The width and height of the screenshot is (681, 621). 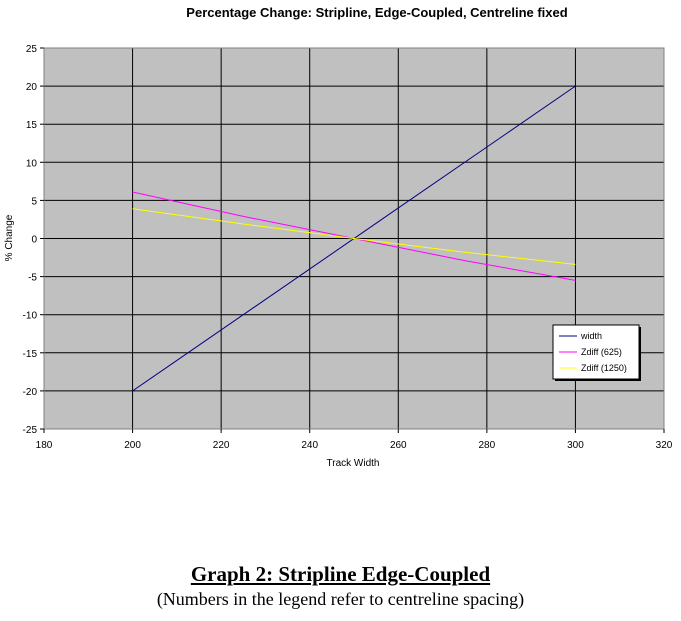 I want to click on y-tick-label: 15, so click(x=32, y=125).